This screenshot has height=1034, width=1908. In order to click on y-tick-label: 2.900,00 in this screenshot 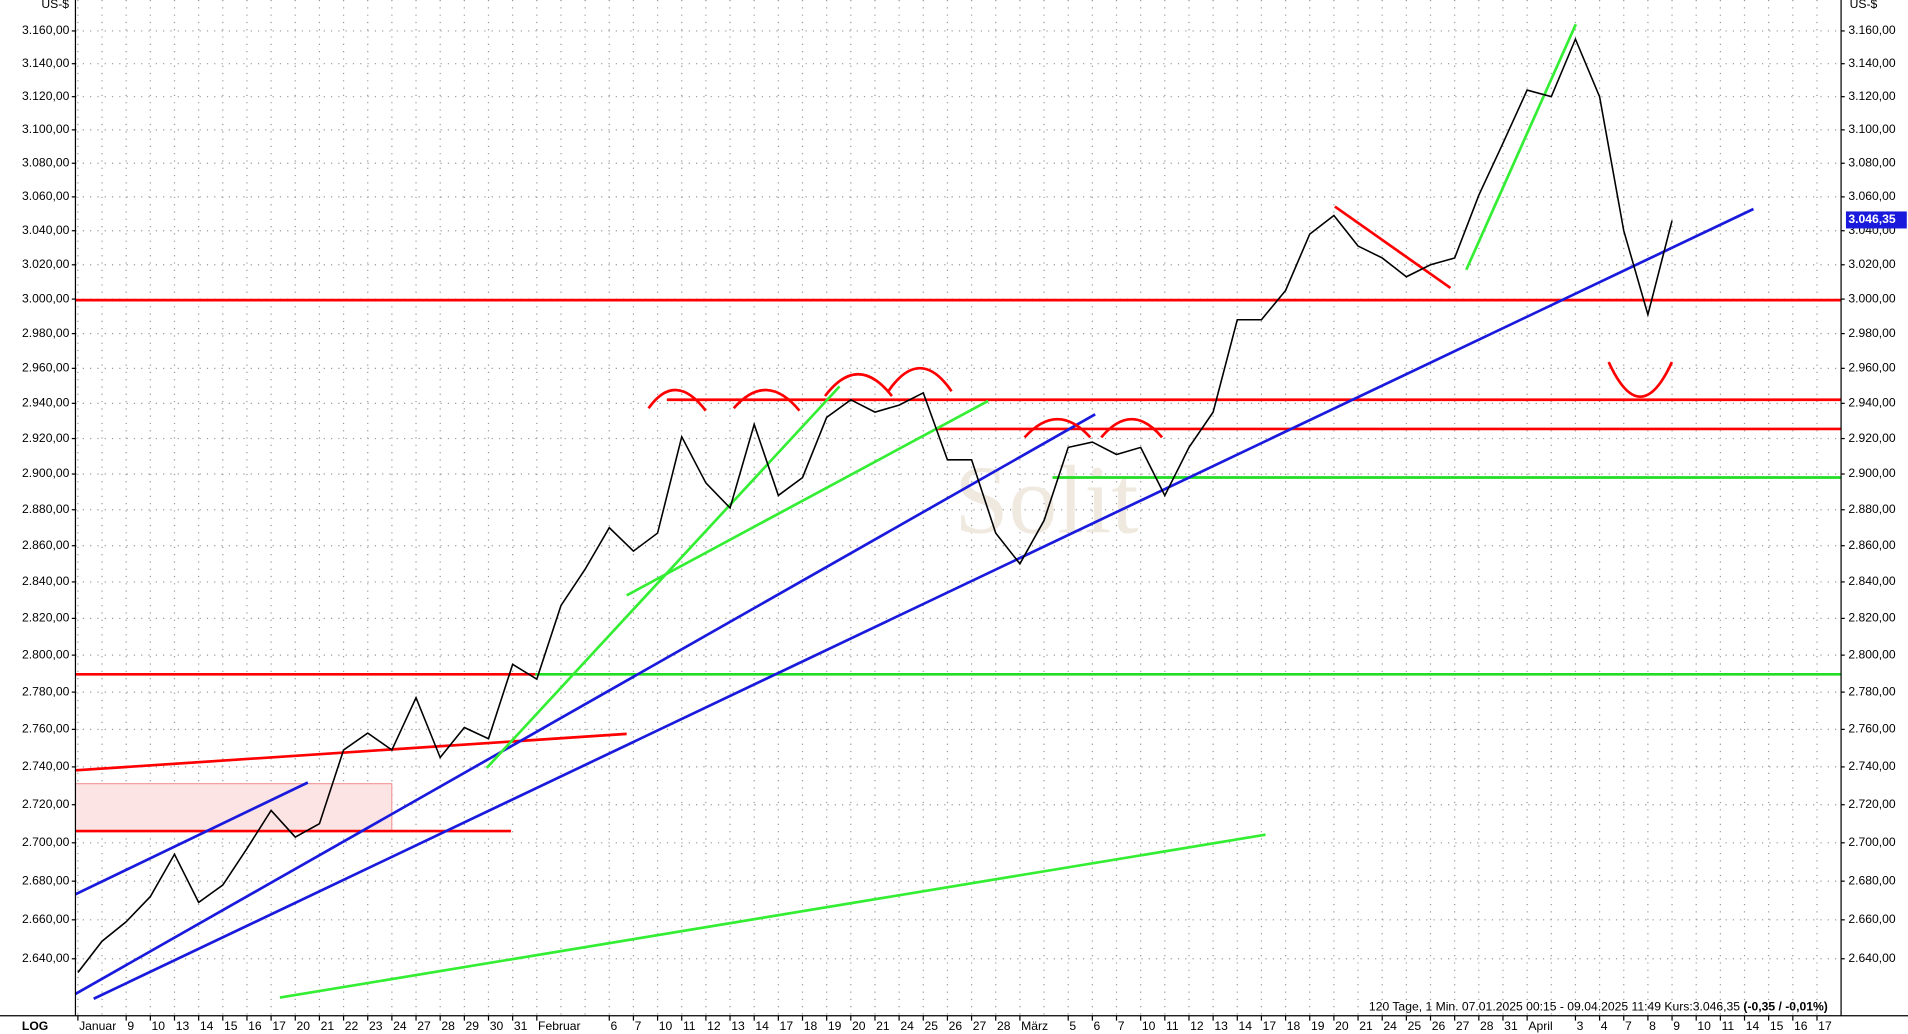, I will do `click(46, 473)`.